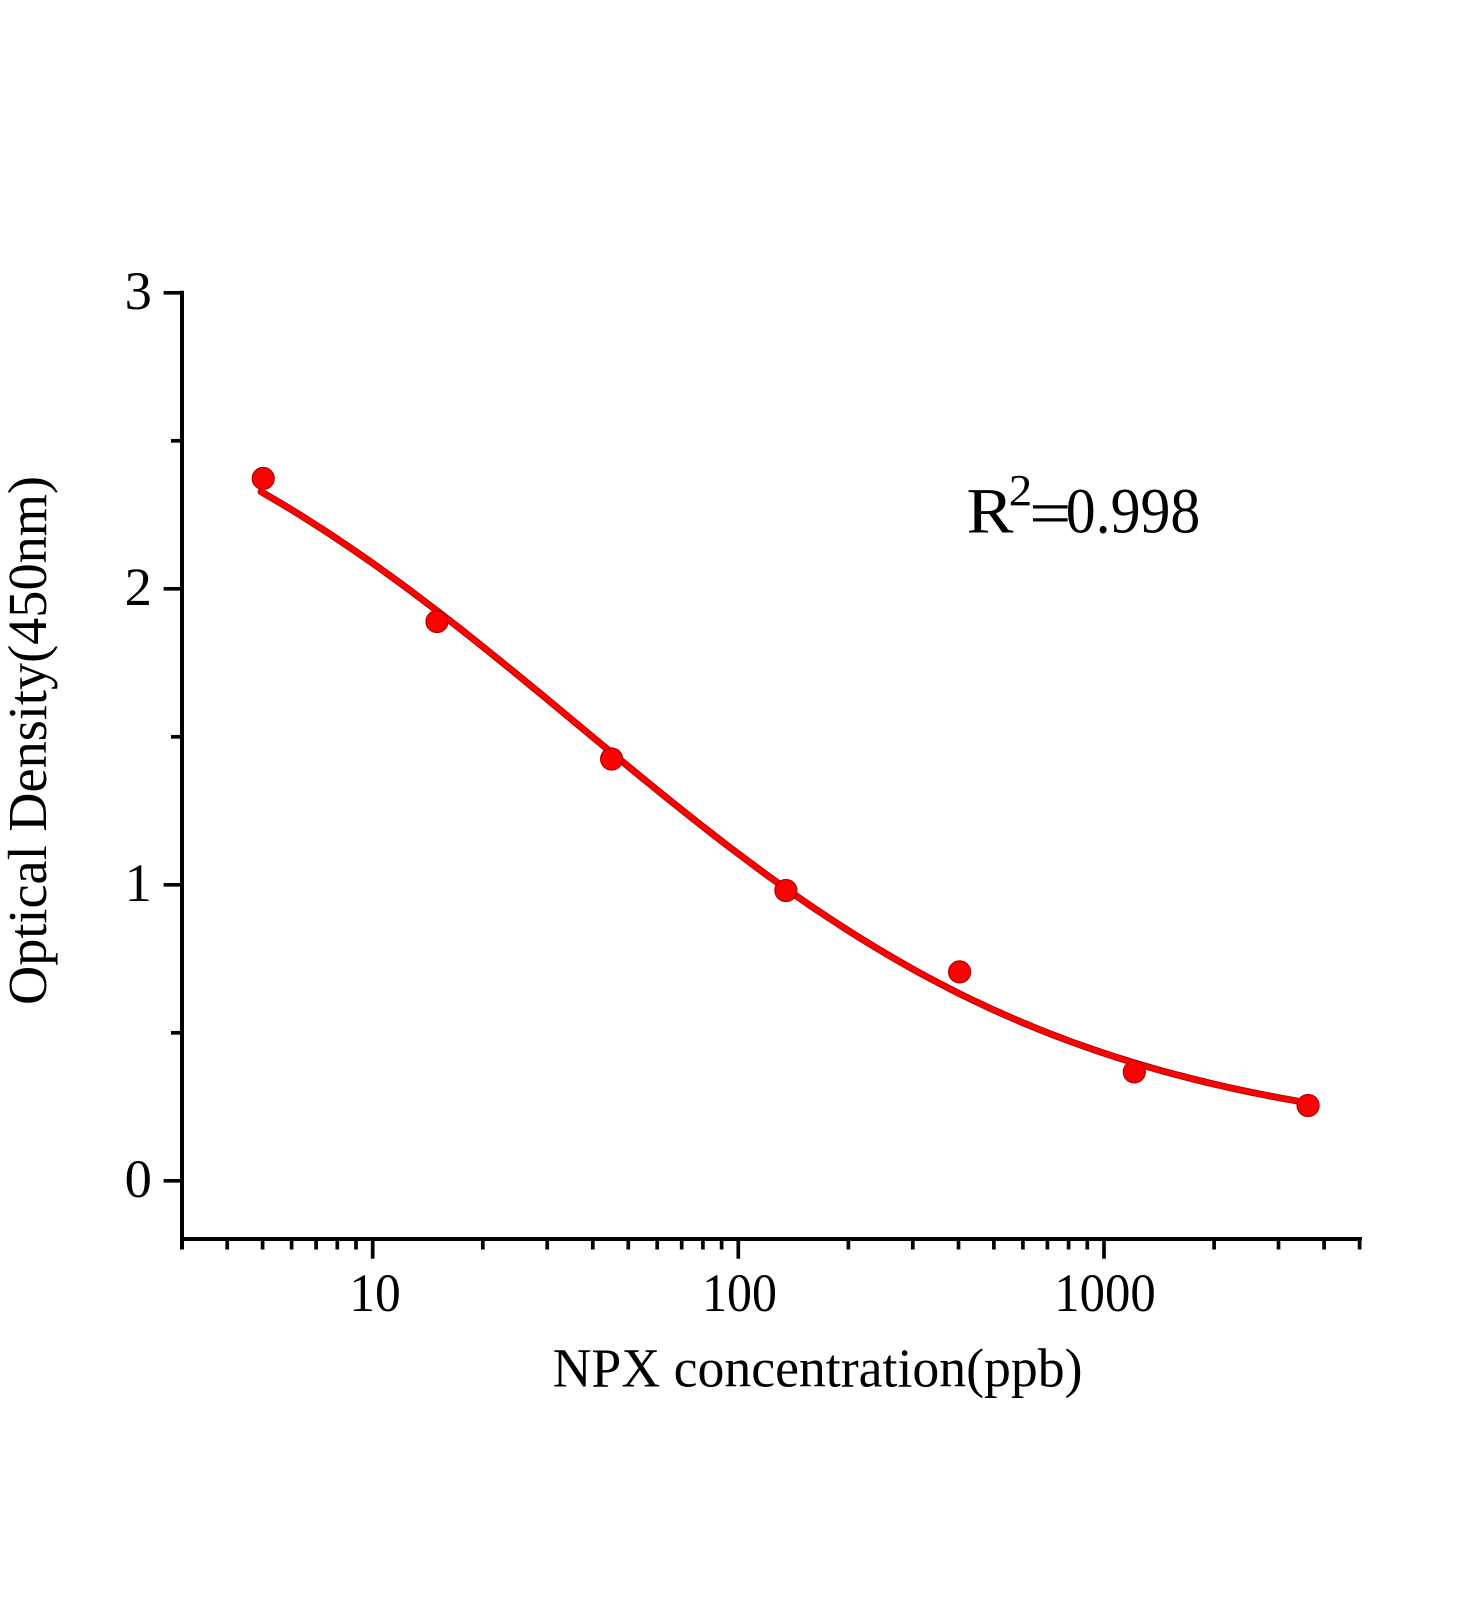 This screenshot has width=1472, height=1600. Describe the element at coordinates (375, 1292) in the screenshot. I see `svg-text: 10` at that location.